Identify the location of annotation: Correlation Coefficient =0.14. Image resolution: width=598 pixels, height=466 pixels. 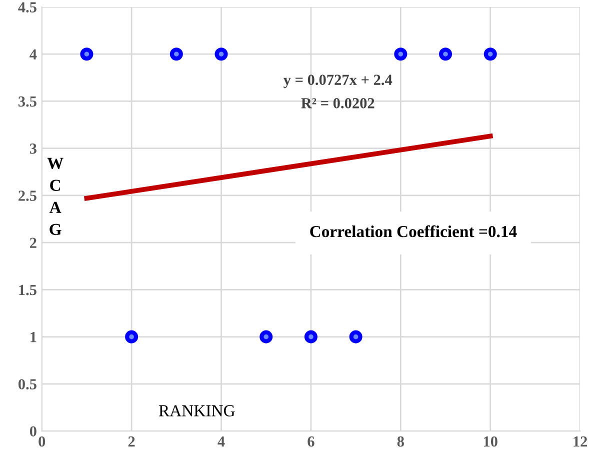
(413, 231).